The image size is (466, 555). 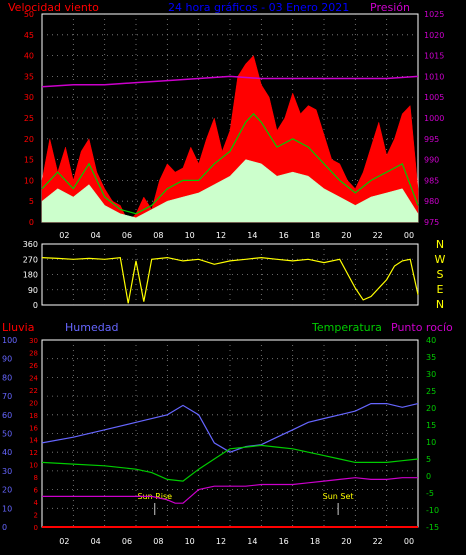 I want to click on compass-label: S, so click(x=440, y=274).